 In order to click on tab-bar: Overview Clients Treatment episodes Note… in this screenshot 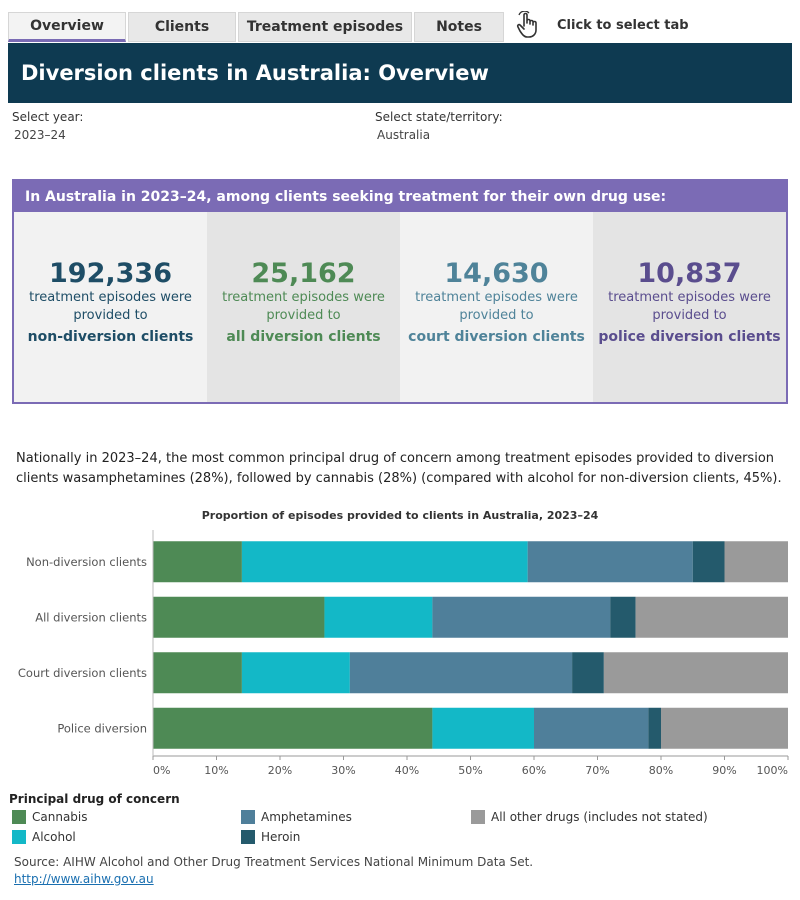, I will do `click(257, 27)`.